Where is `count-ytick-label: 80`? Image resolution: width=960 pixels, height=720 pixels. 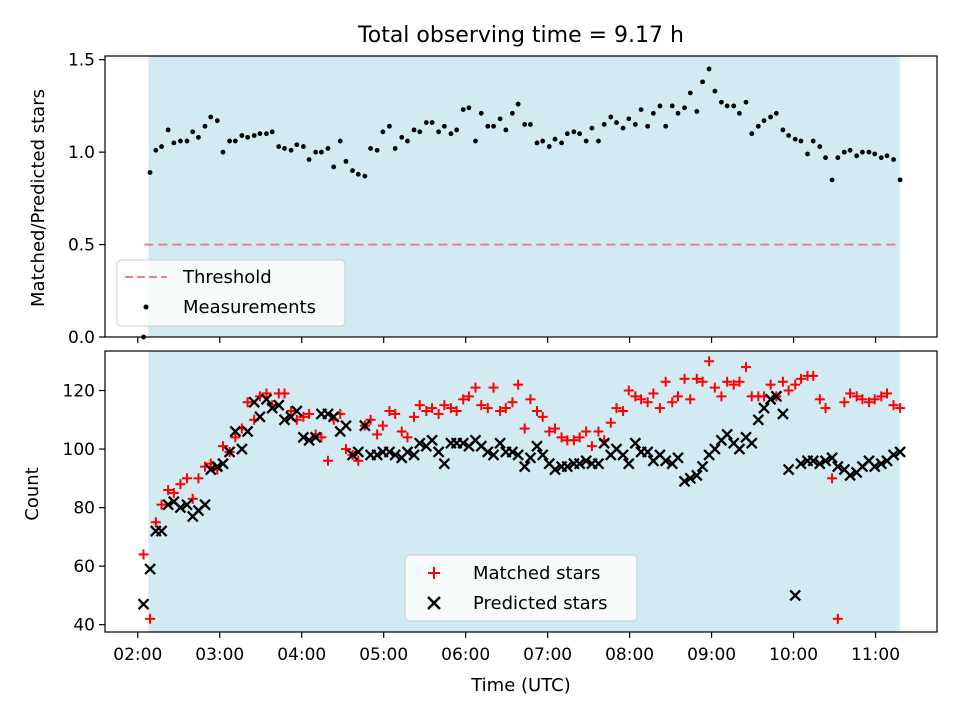 count-ytick-label: 80 is located at coordinates (84, 509).